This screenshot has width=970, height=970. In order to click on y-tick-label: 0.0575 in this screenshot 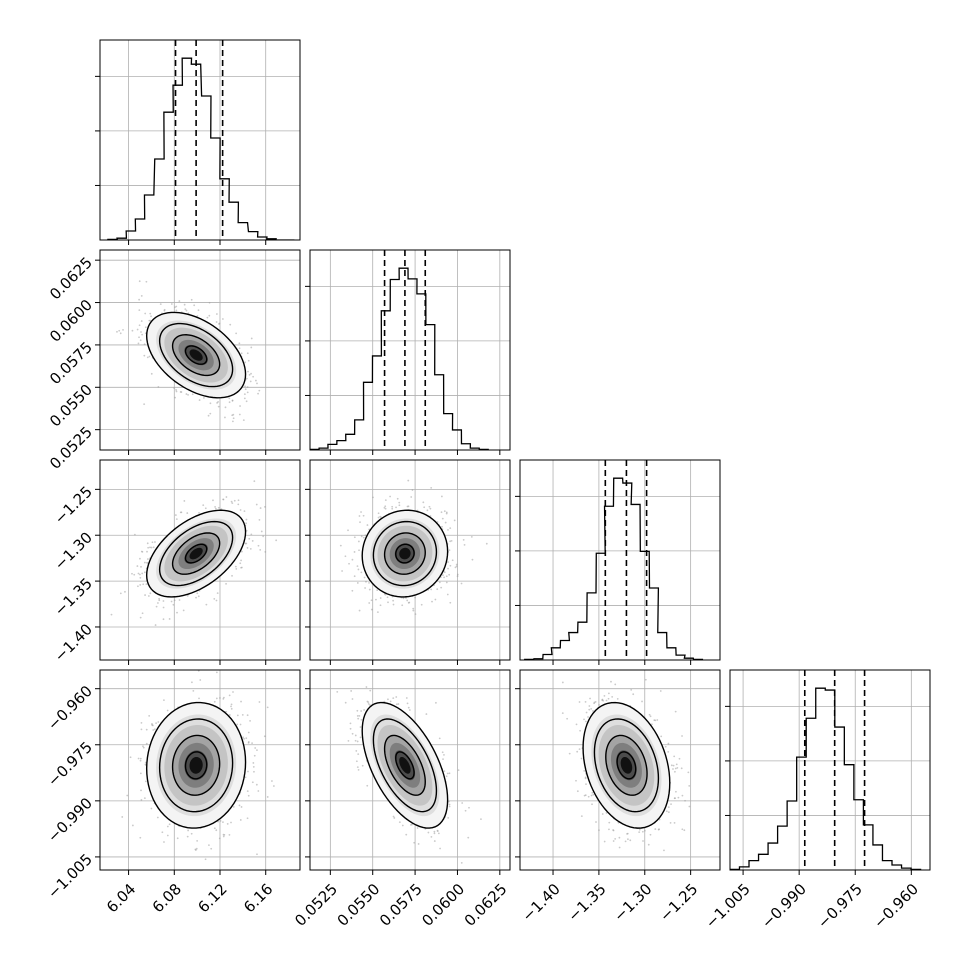, I will do `click(71, 363)`.